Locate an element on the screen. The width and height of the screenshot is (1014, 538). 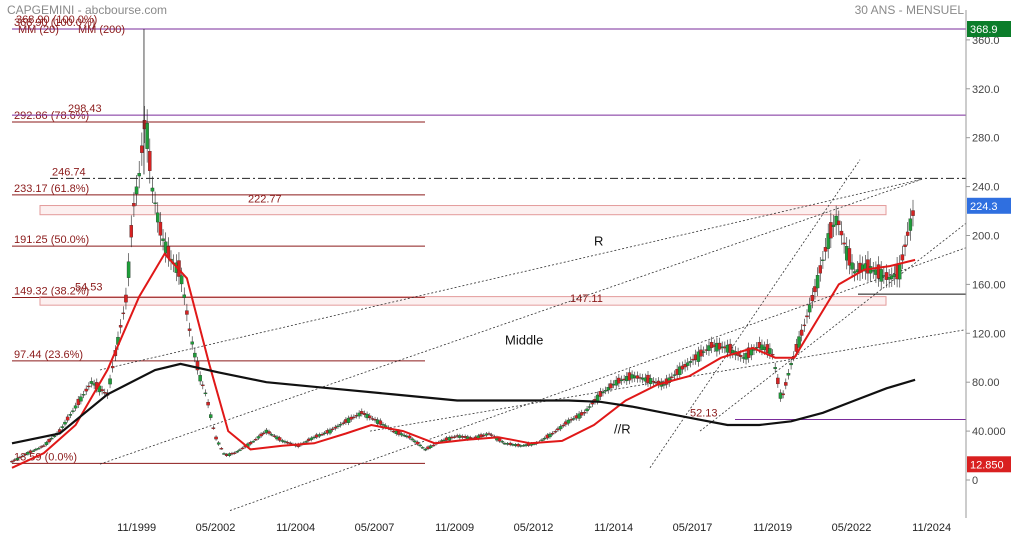
chart-period: 30 ANS - MENSUEL is located at coordinates (909, 10).